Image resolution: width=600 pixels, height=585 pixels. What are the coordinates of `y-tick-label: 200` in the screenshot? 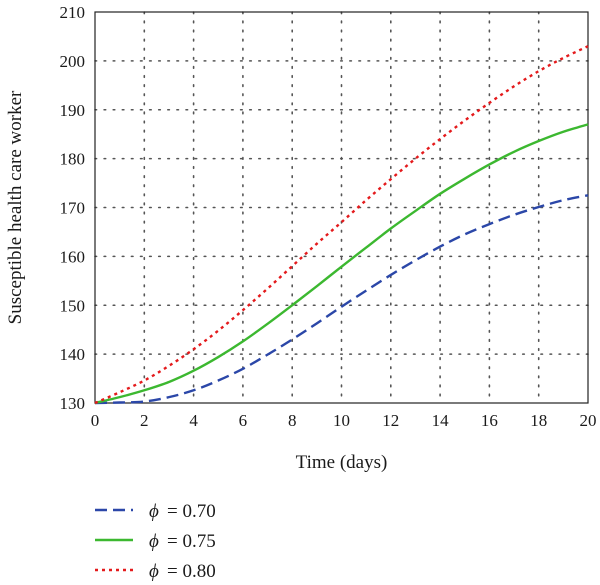 It's located at (73, 61).